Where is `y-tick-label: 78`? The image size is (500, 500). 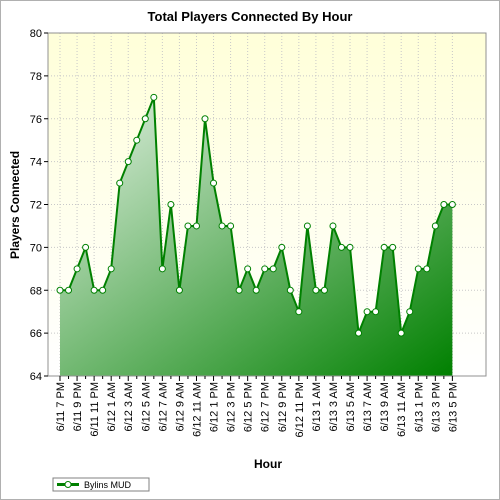
y-tick-label: 78 is located at coordinates (36, 77).